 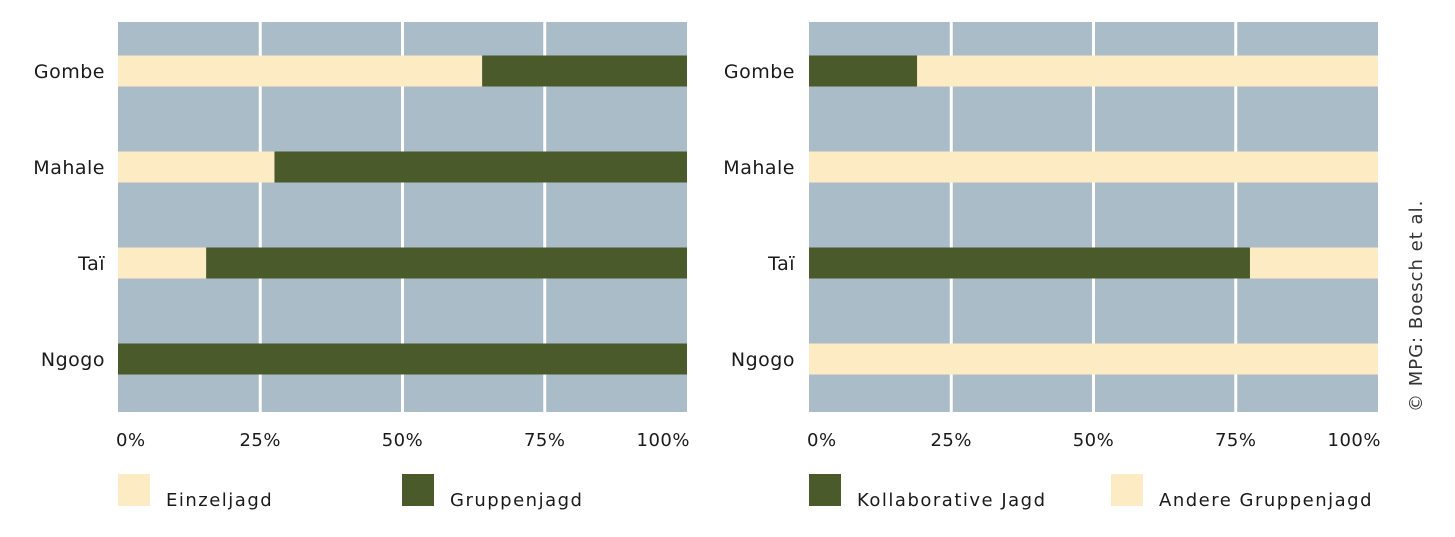 I want to click on bar-ngogo-andere-gruppenjagd, so click(x=1093, y=359).